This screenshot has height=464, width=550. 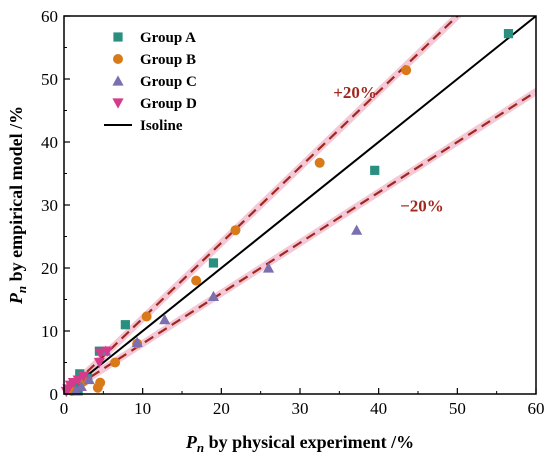 I want to click on legend: Group A Group B Group C Group D Isoline, so click(x=150, y=82).